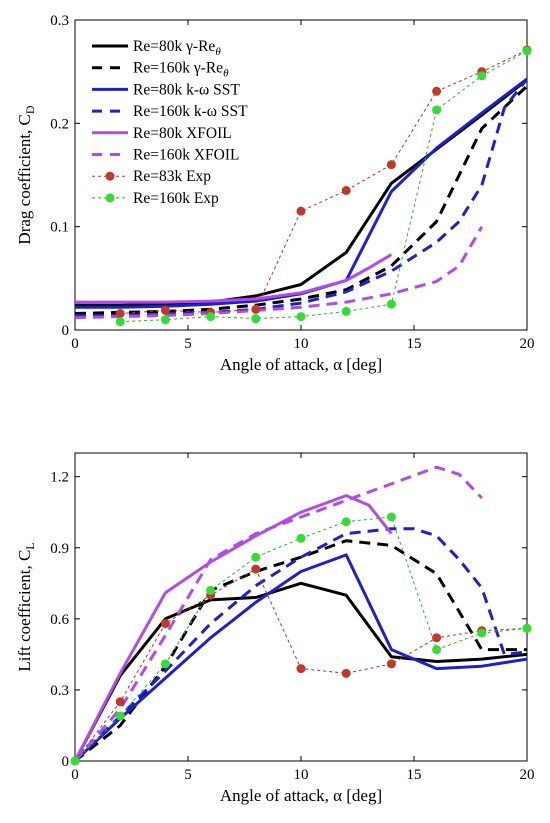 This screenshot has height=823, width=550. I want to click on y-tick-label: 1.2, so click(59, 478).